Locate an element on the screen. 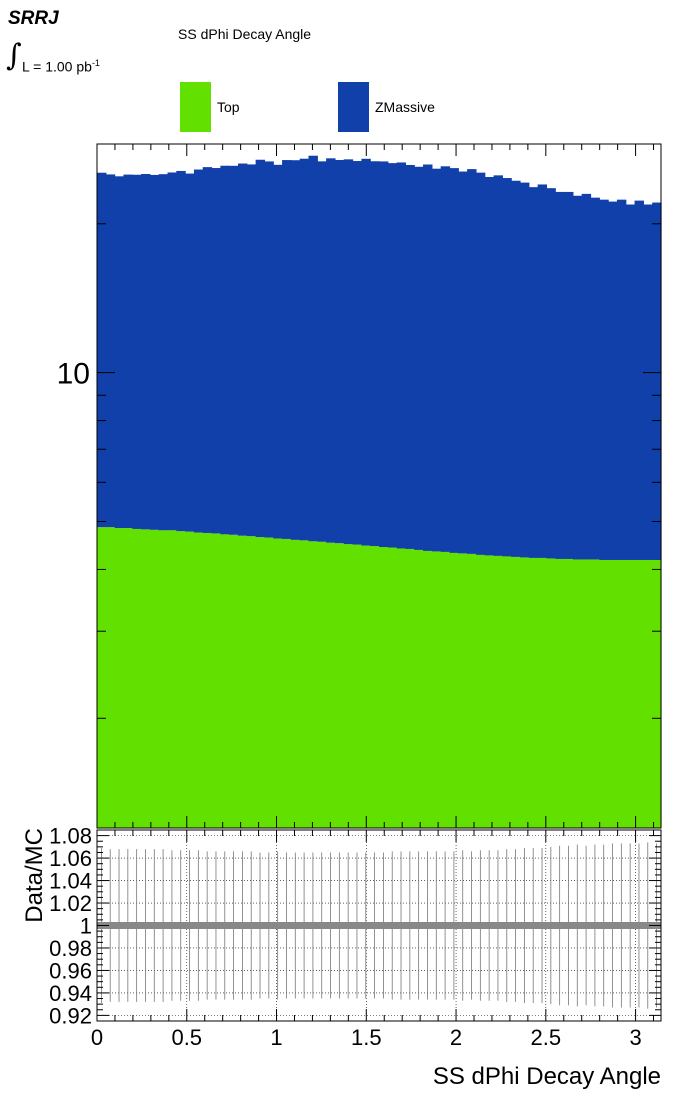  xtick-label: 1 is located at coordinates (276, 1037).